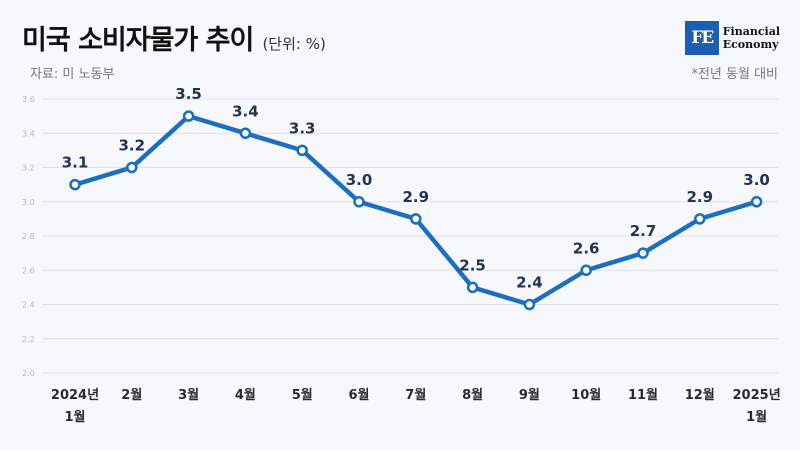 The image size is (800, 450). What do you see at coordinates (28, 202) in the screenshot?
I see `y-tick-label: 3.0` at bounding box center [28, 202].